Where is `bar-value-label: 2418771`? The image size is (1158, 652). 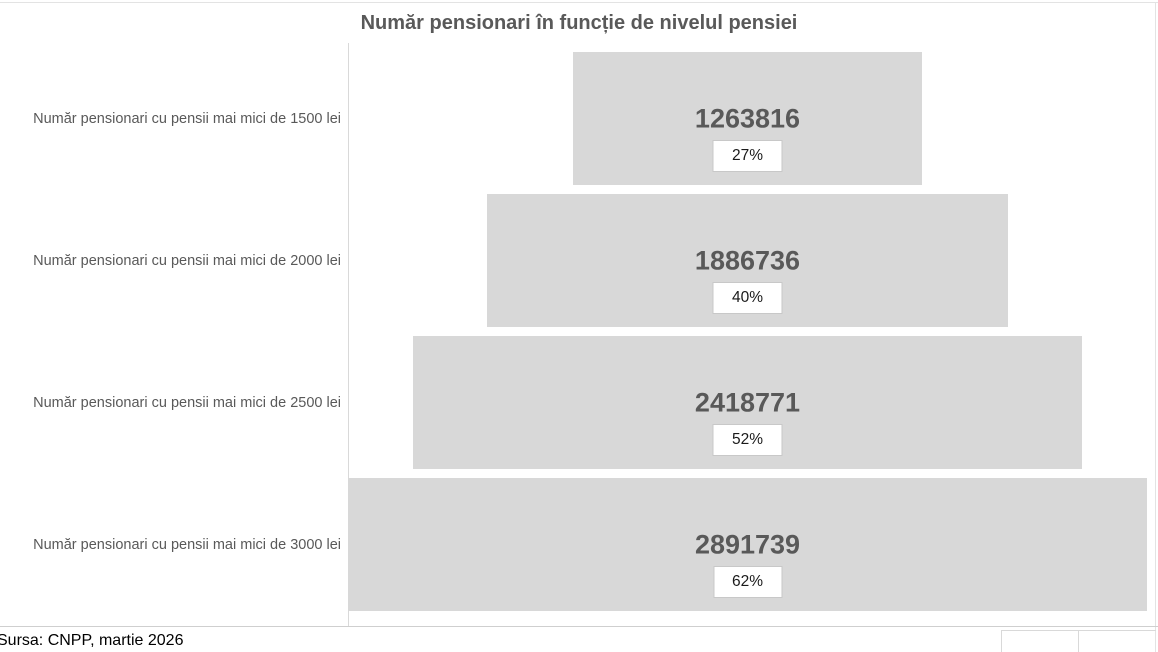
bar-value-label: 2418771 is located at coordinates (747, 402).